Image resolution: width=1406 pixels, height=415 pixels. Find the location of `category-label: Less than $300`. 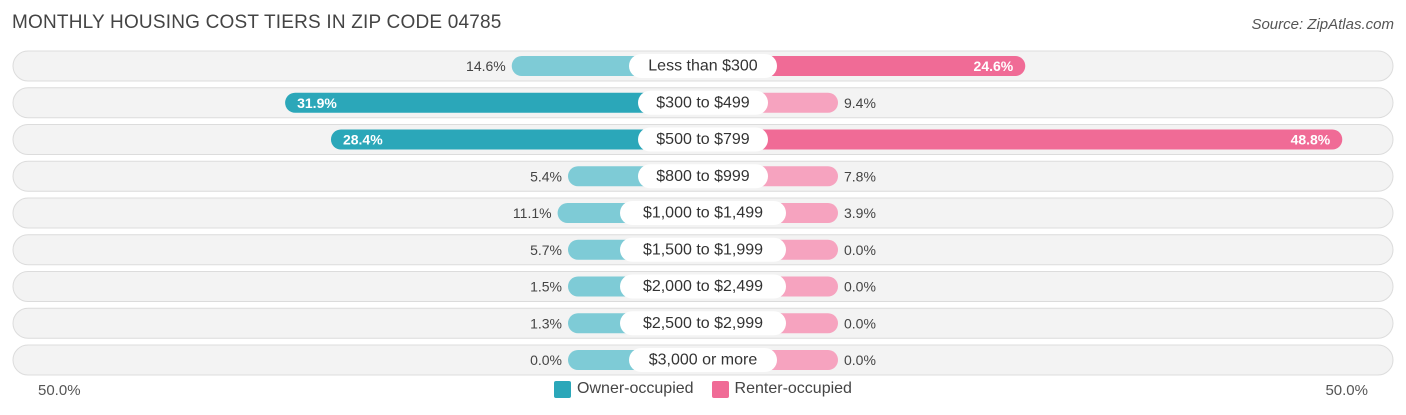

category-label: Less than $300 is located at coordinates (703, 66).